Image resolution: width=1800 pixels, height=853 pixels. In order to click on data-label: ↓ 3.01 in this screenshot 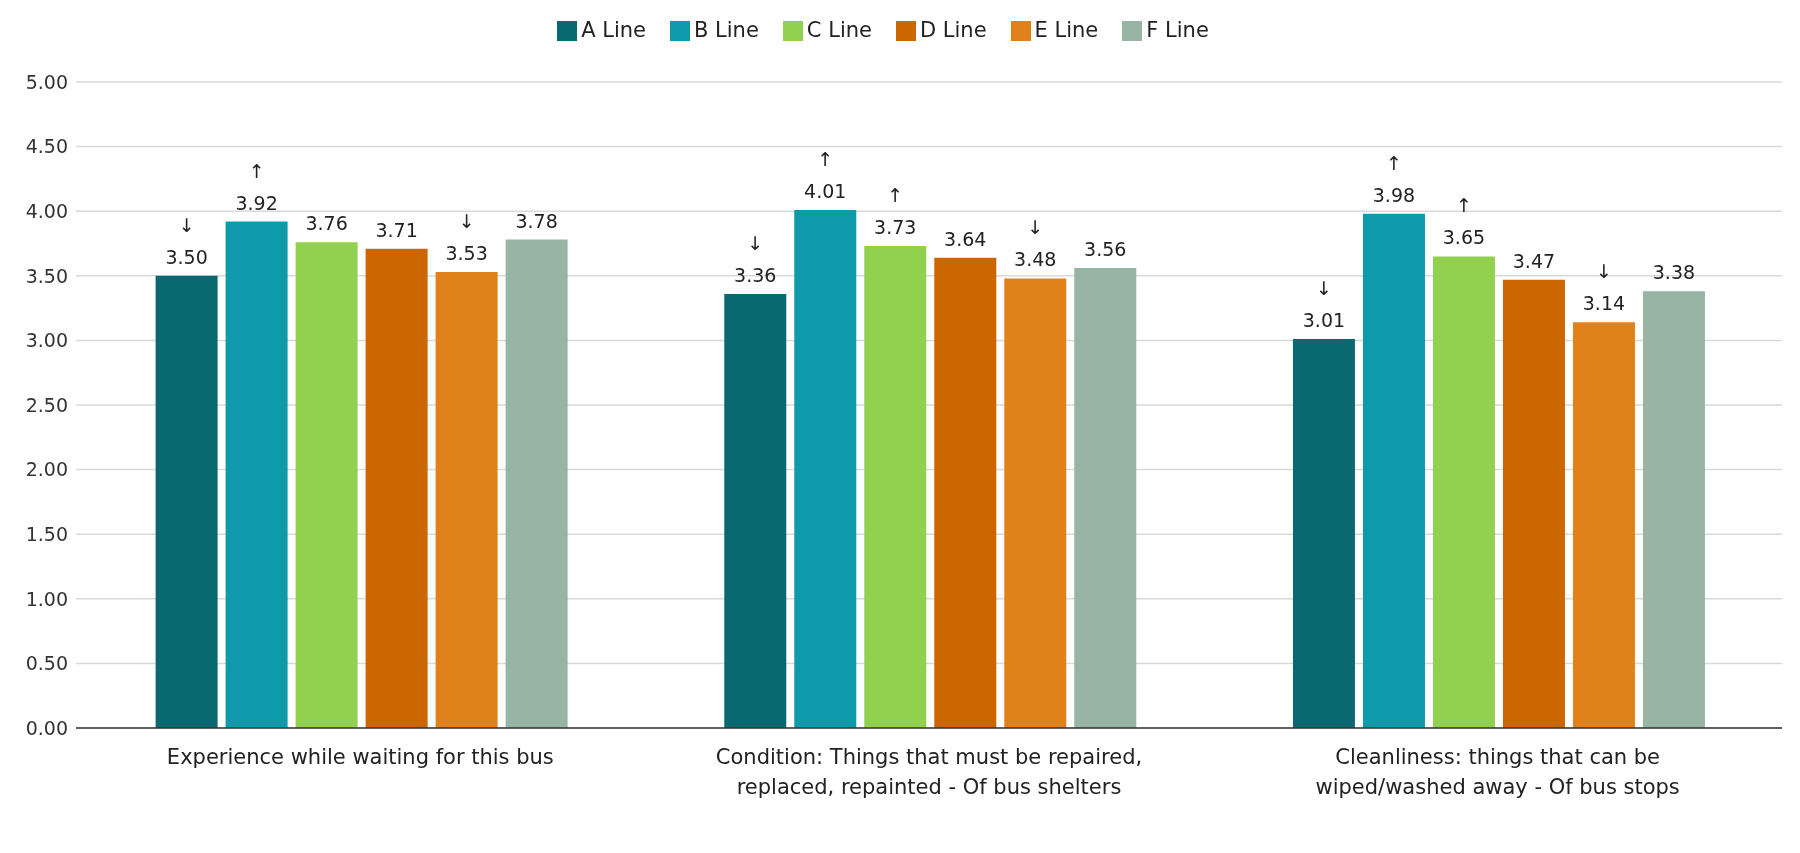, I will do `click(1324, 304)`.